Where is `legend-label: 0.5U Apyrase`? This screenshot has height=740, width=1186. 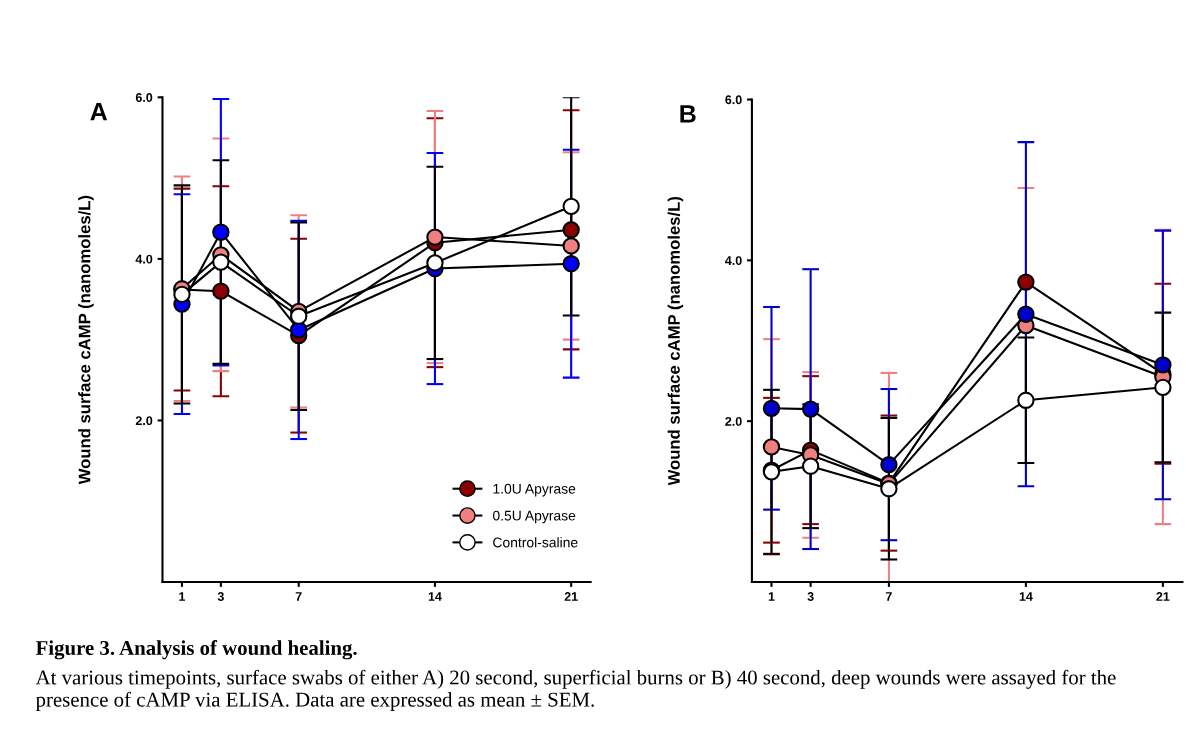
legend-label: 0.5U Apyrase is located at coordinates (534, 517).